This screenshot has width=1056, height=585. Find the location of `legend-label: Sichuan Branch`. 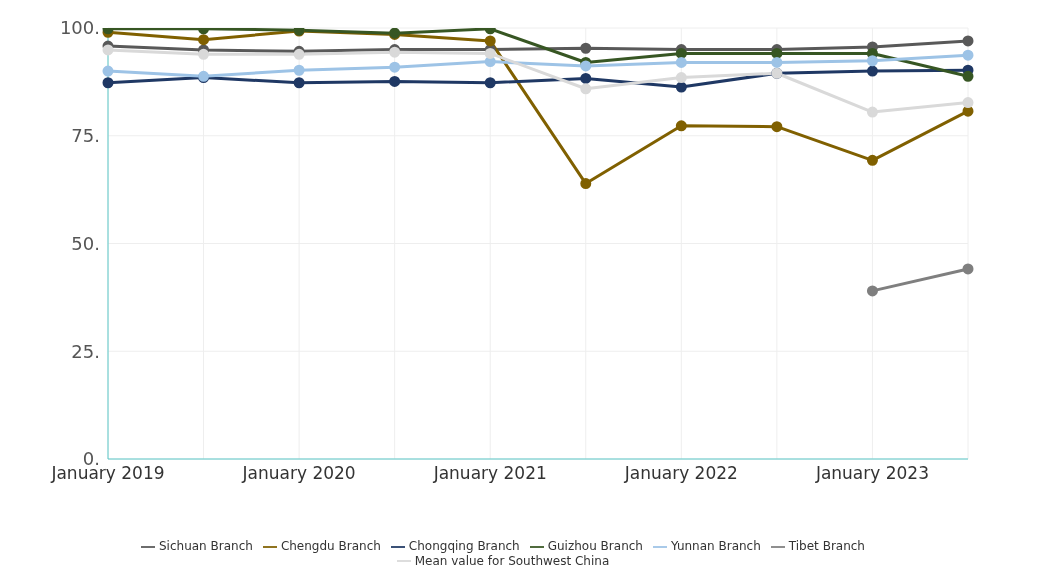

legend-label: Sichuan Branch is located at coordinates (206, 546).